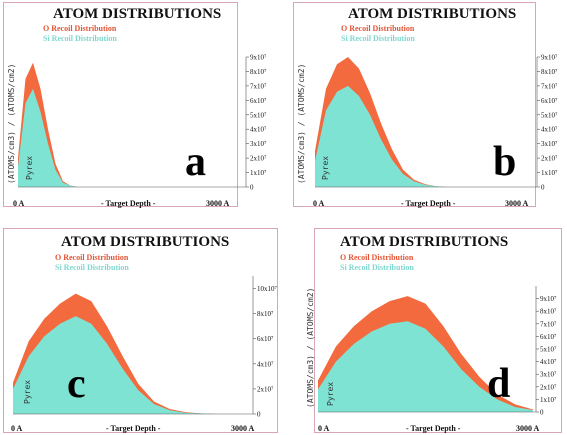 The image size is (567, 435). What do you see at coordinates (505, 162) in the screenshot?
I see `panel-letter: b` at bounding box center [505, 162].